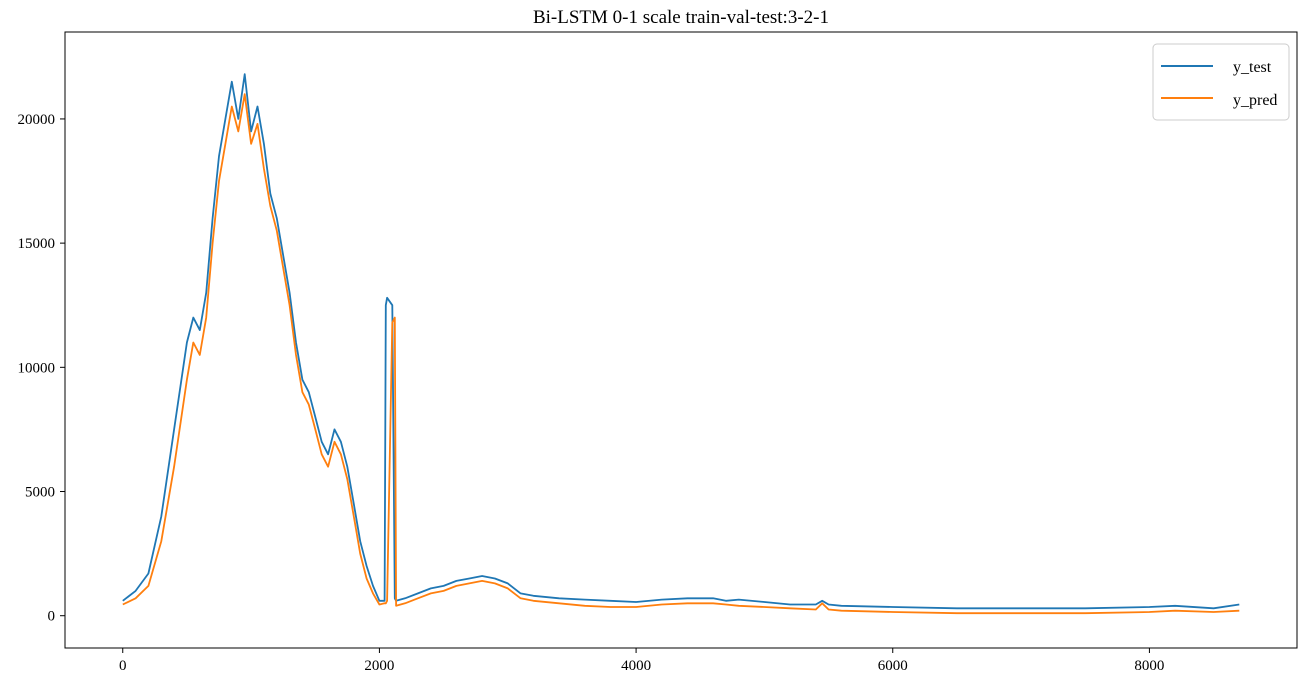  What do you see at coordinates (37, 368) in the screenshot?
I see `y-tick-label: 10000` at bounding box center [37, 368].